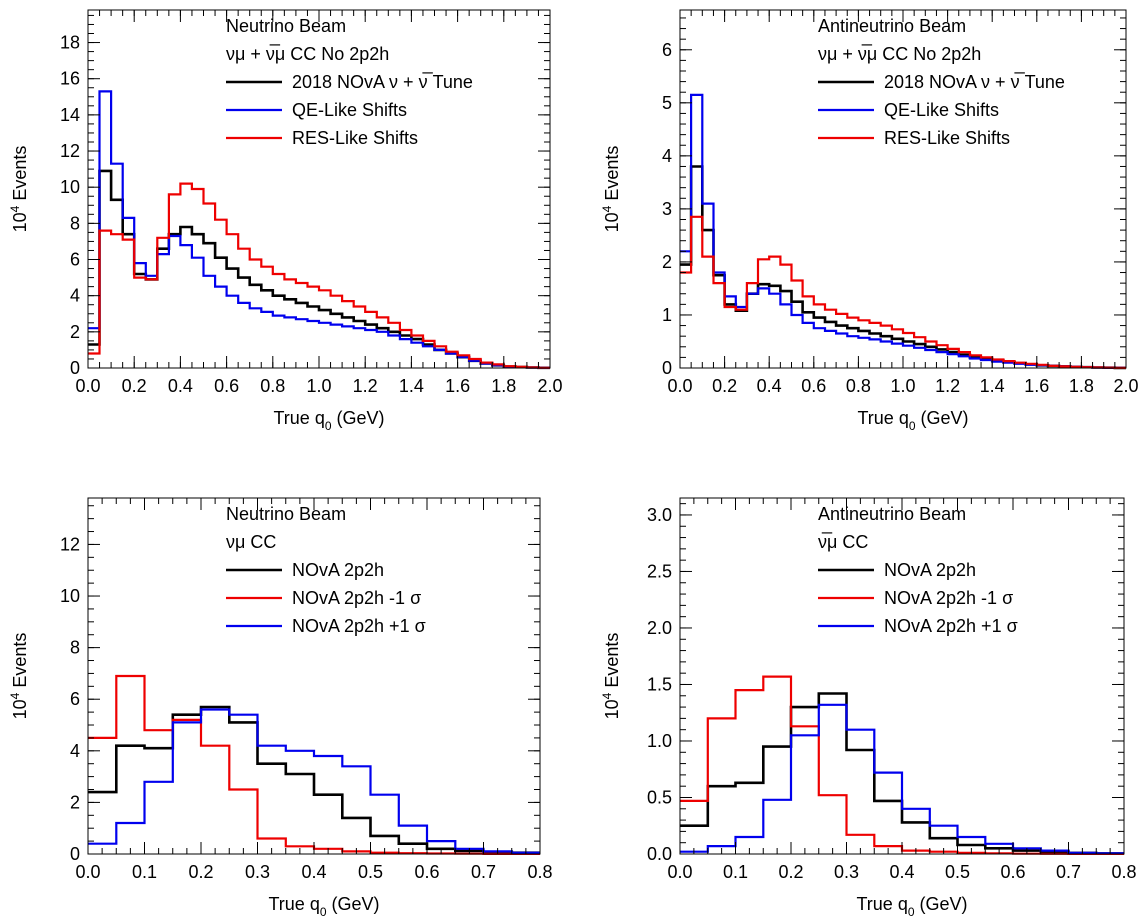  I want to click on legend-subtitle: νμ + ν̅μ CC No 2p2h, so click(899, 54).